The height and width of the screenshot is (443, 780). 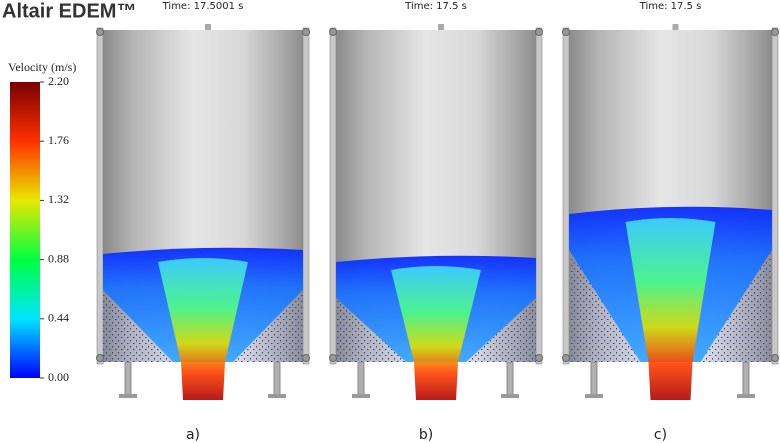 I want to click on panel-label: b), so click(x=426, y=435).